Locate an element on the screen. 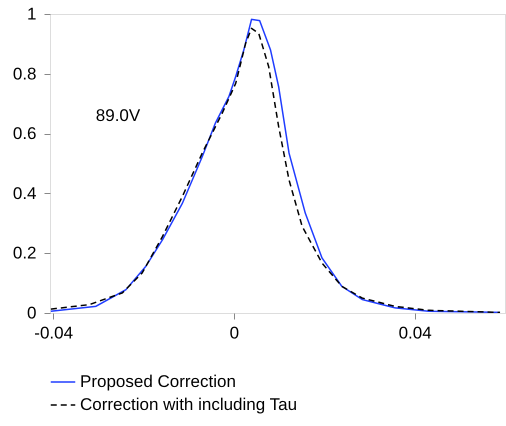 The image size is (506, 426). x-tick-label: 0.04 is located at coordinates (415, 333).